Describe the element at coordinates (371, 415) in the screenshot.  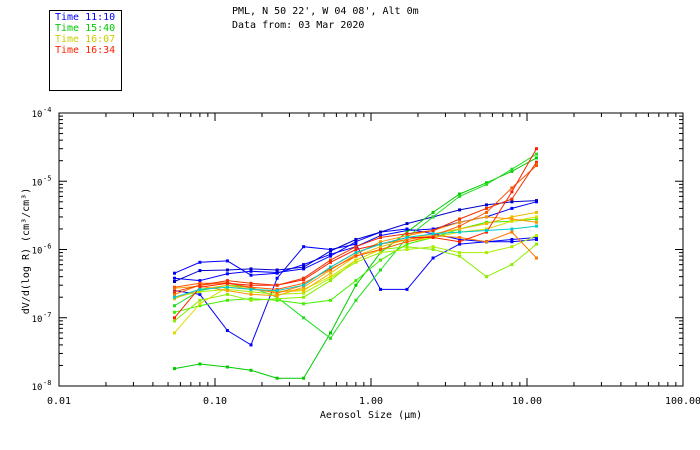
I see `x-axis-label: Aerosol Size (µm)` at that location.